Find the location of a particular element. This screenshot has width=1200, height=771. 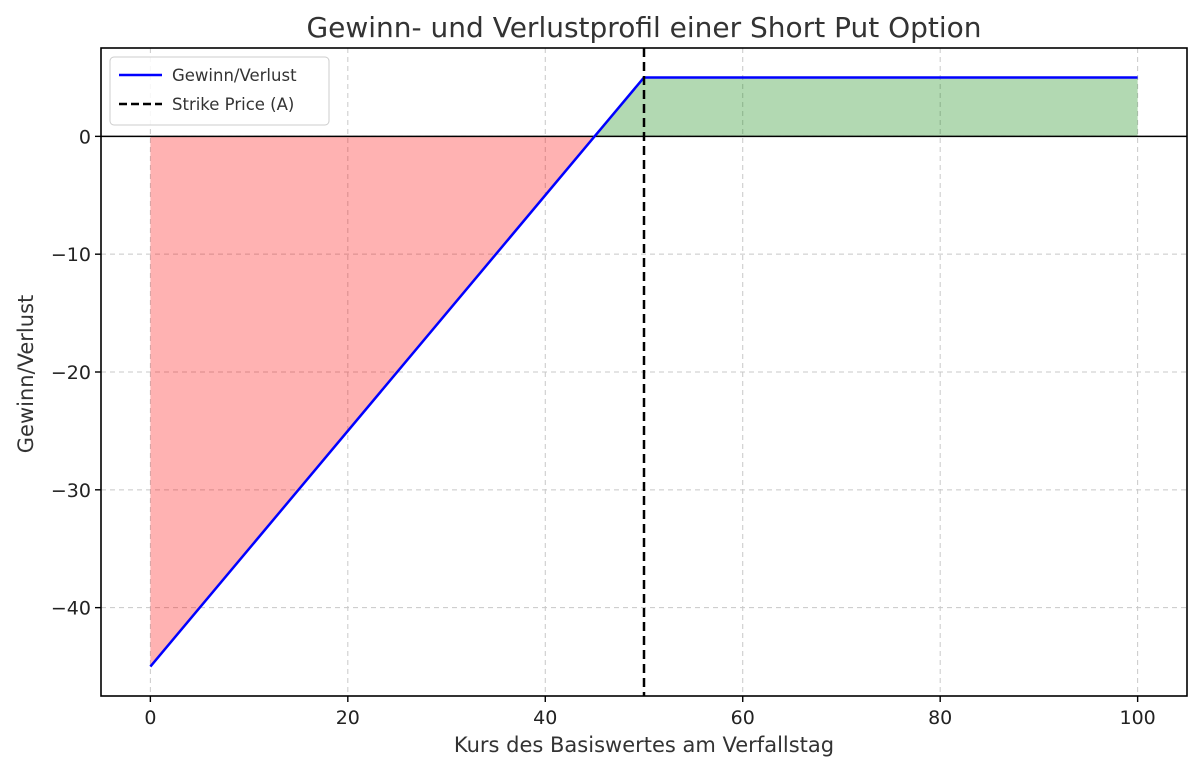

y-tick-label: 0 is located at coordinates (85, 137).